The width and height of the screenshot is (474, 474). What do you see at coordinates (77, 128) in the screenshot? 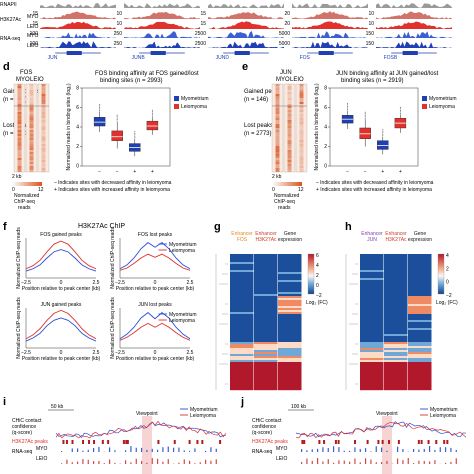
I see `y-tick-label: 4` at bounding box center [77, 128].